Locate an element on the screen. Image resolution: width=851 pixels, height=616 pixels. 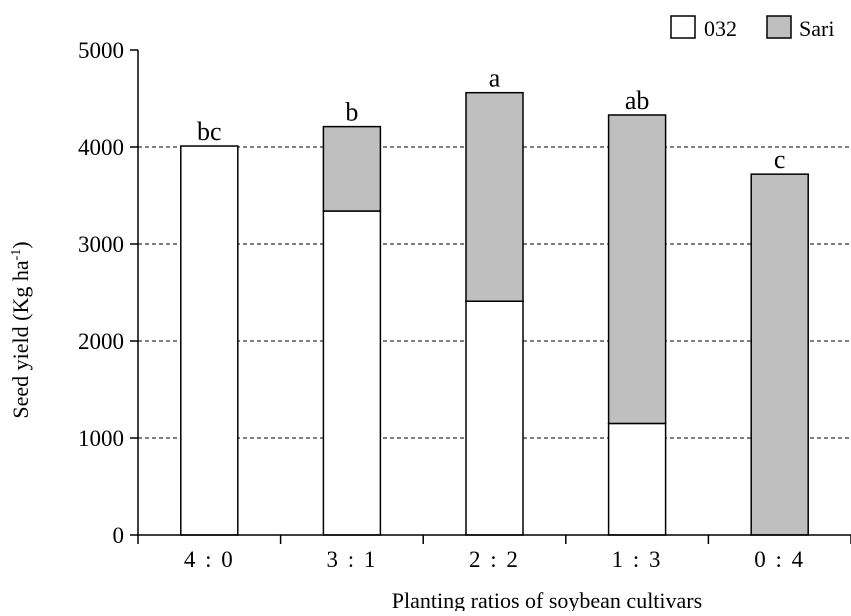
y-axis-title-superscript: -1 is located at coordinates (16, 255).